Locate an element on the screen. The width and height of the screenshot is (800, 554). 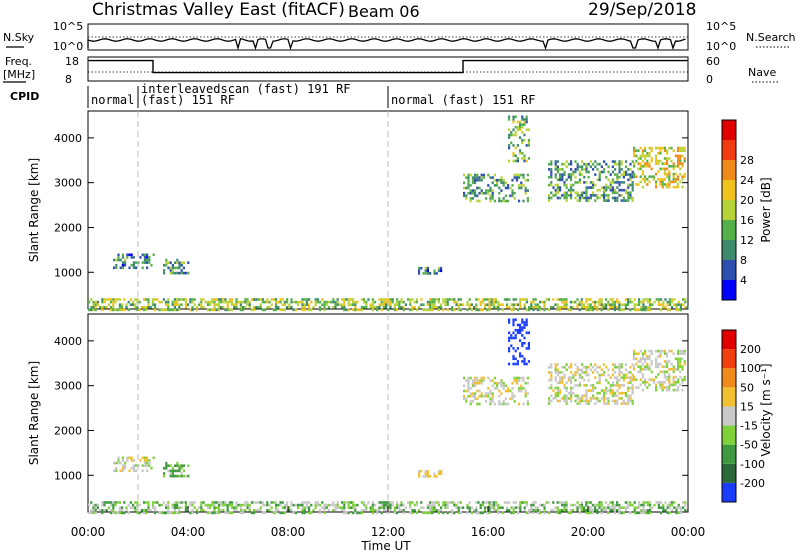
colorbar-tick-label: 50 is located at coordinates (747, 387).